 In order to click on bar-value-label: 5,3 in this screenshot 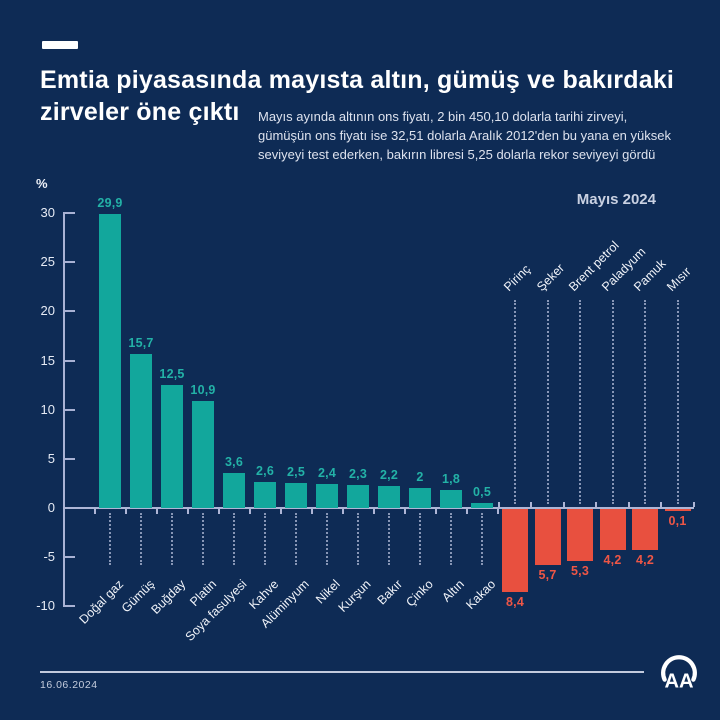, I will do `click(580, 571)`.